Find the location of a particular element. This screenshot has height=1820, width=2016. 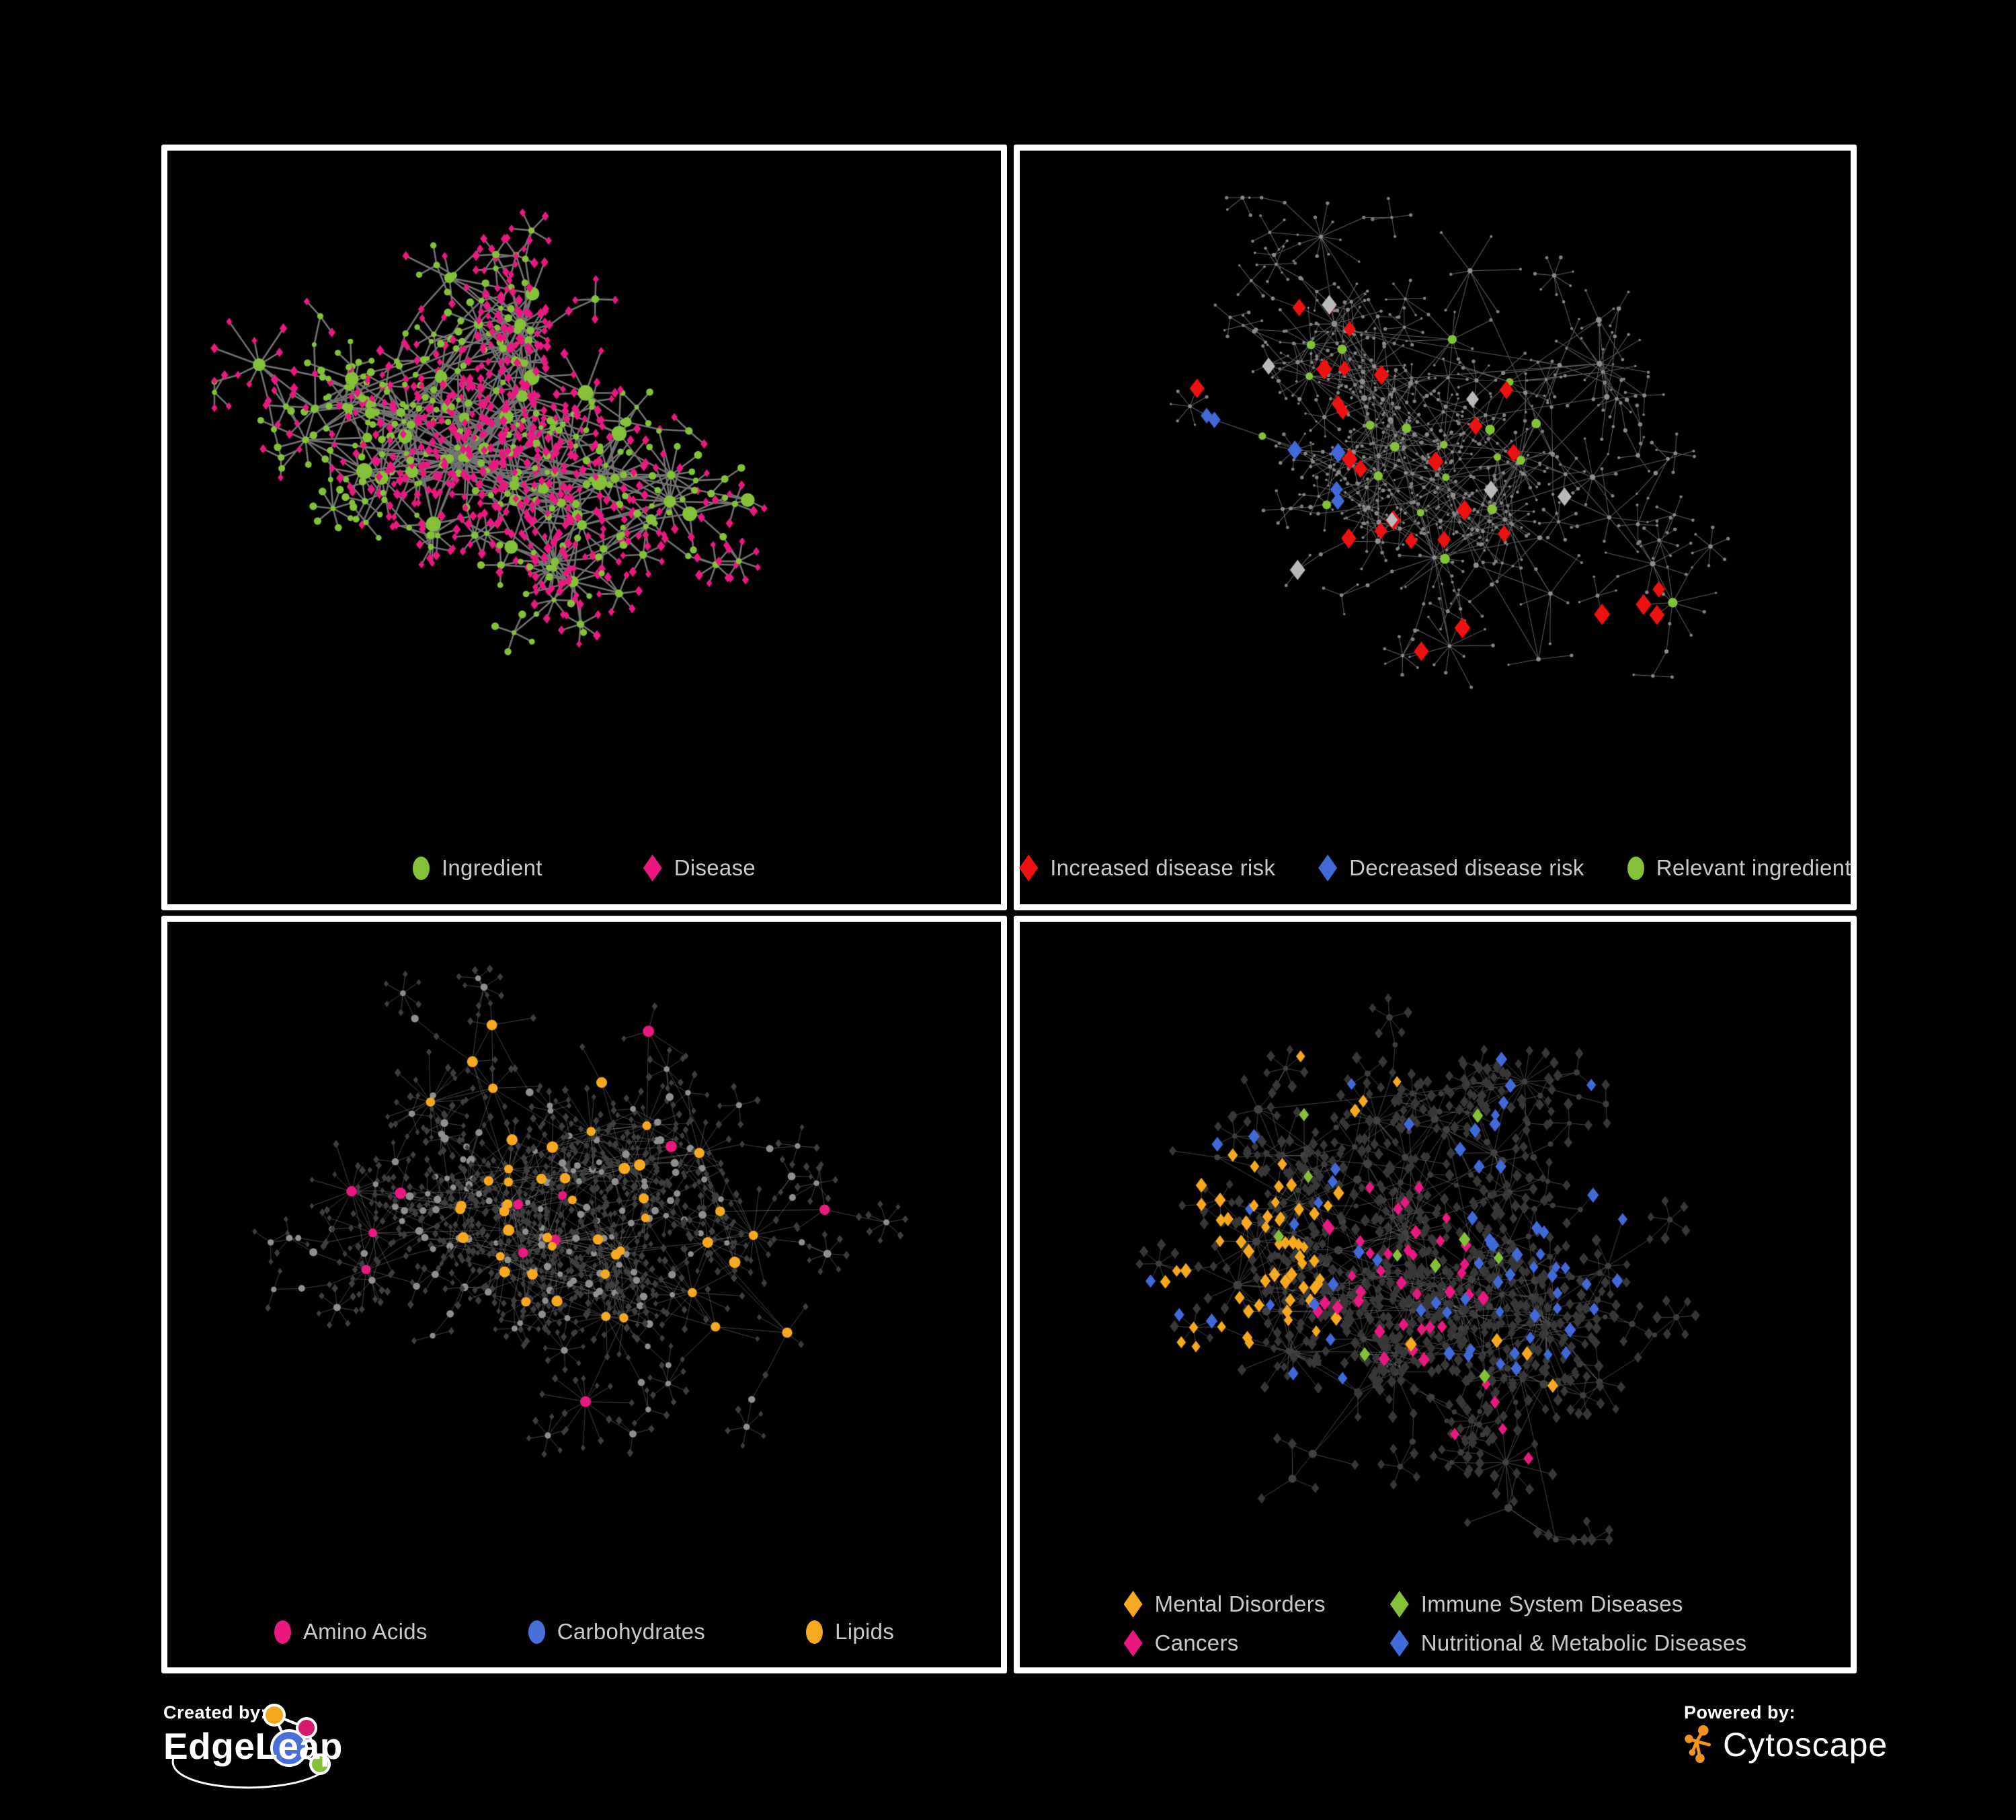

legend-item-relevant-ingredient: Relevant ingredient is located at coordinates (1739, 868).